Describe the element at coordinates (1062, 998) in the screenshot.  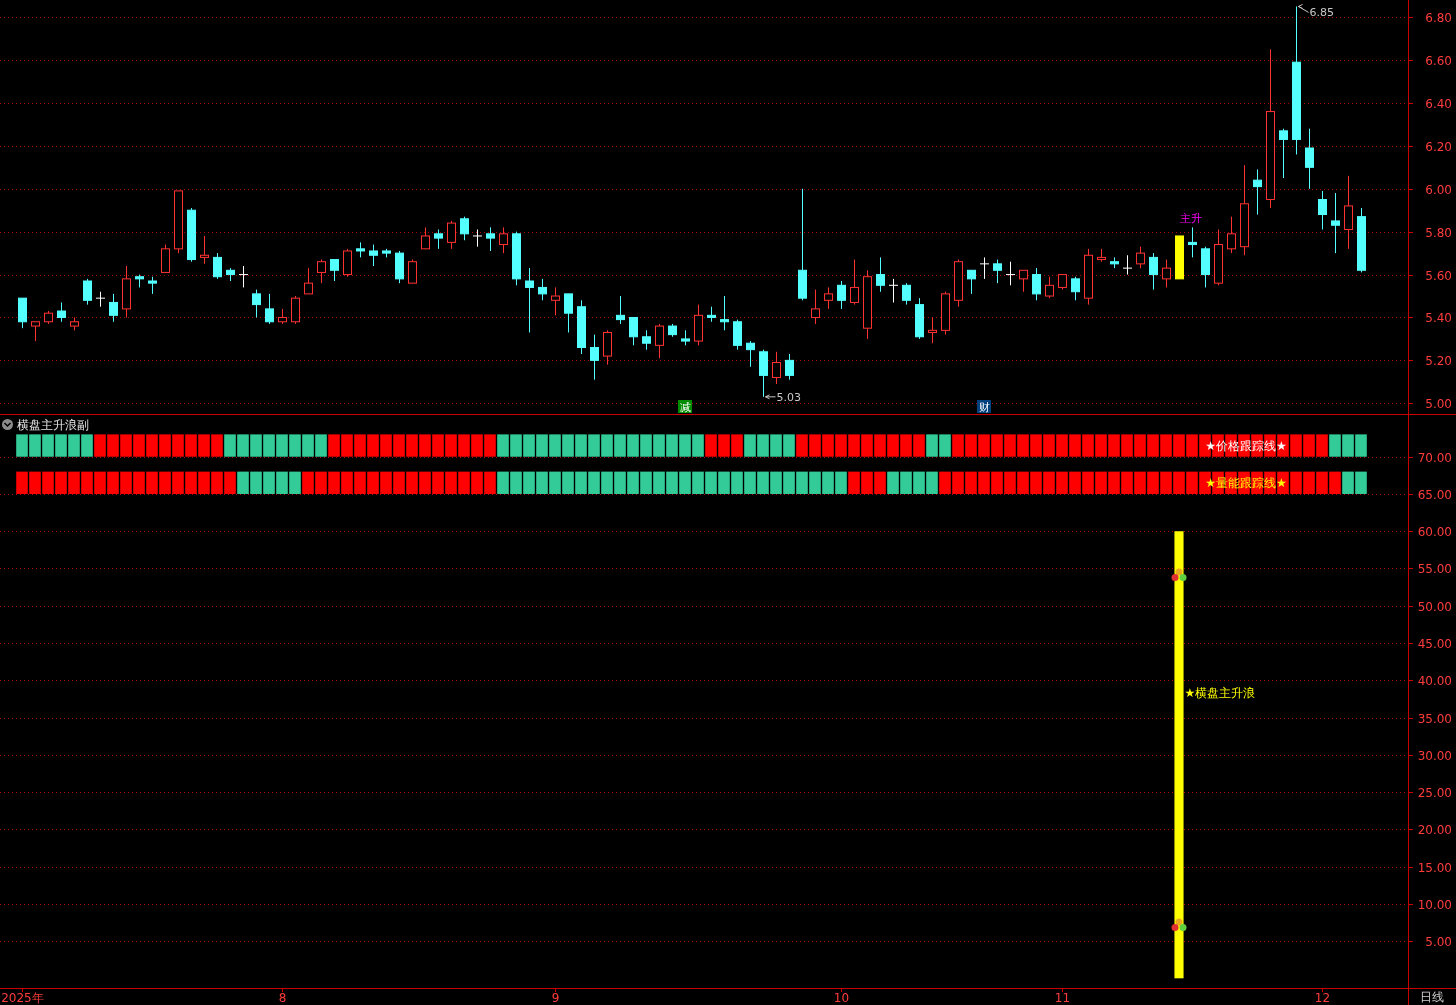
I see `x-tick-label: 11` at that location.